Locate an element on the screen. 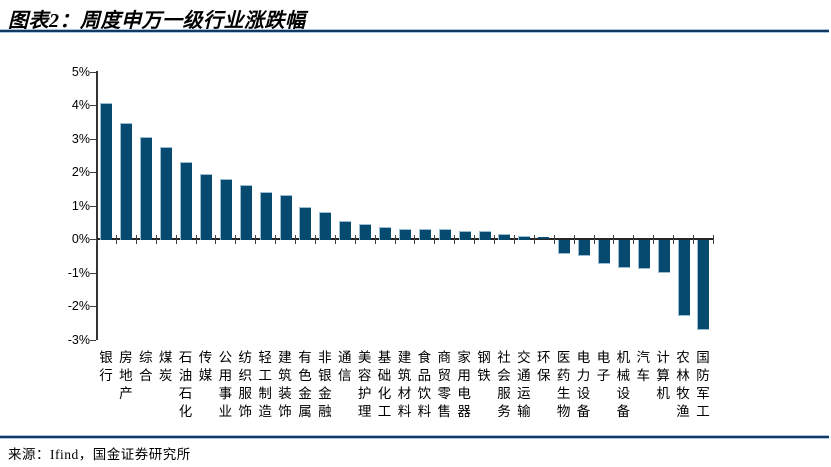 This screenshot has width=831, height=467. x-axis-label: 商 贸 零 售 is located at coordinates (444, 384).